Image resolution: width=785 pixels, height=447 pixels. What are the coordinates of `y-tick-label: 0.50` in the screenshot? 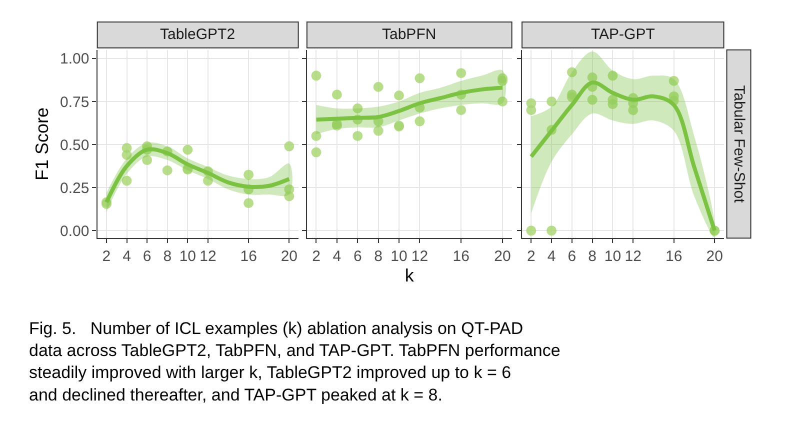 It's located at (75, 145).